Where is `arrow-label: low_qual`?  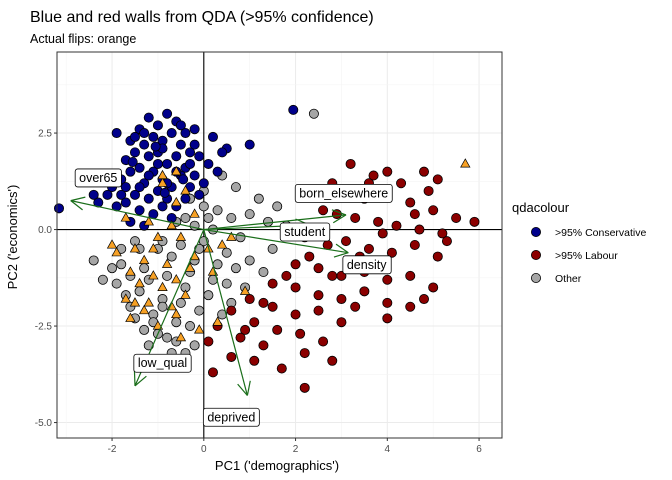
arrow-label: low_qual is located at coordinates (162, 363).